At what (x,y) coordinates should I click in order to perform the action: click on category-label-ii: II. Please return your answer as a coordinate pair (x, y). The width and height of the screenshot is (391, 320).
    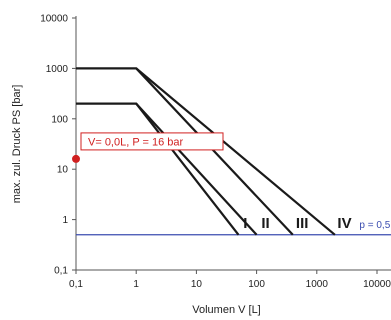
    Looking at the image, I should click on (265, 223).